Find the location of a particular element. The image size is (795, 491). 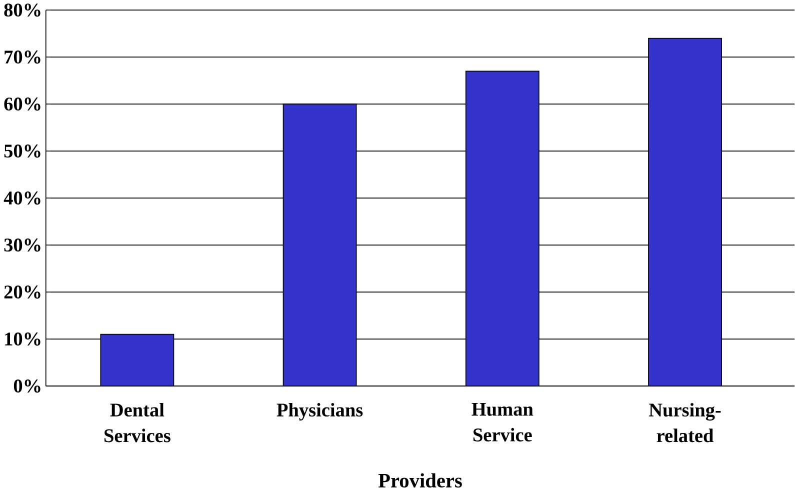

y-tick-label: 30% is located at coordinates (22, 245).